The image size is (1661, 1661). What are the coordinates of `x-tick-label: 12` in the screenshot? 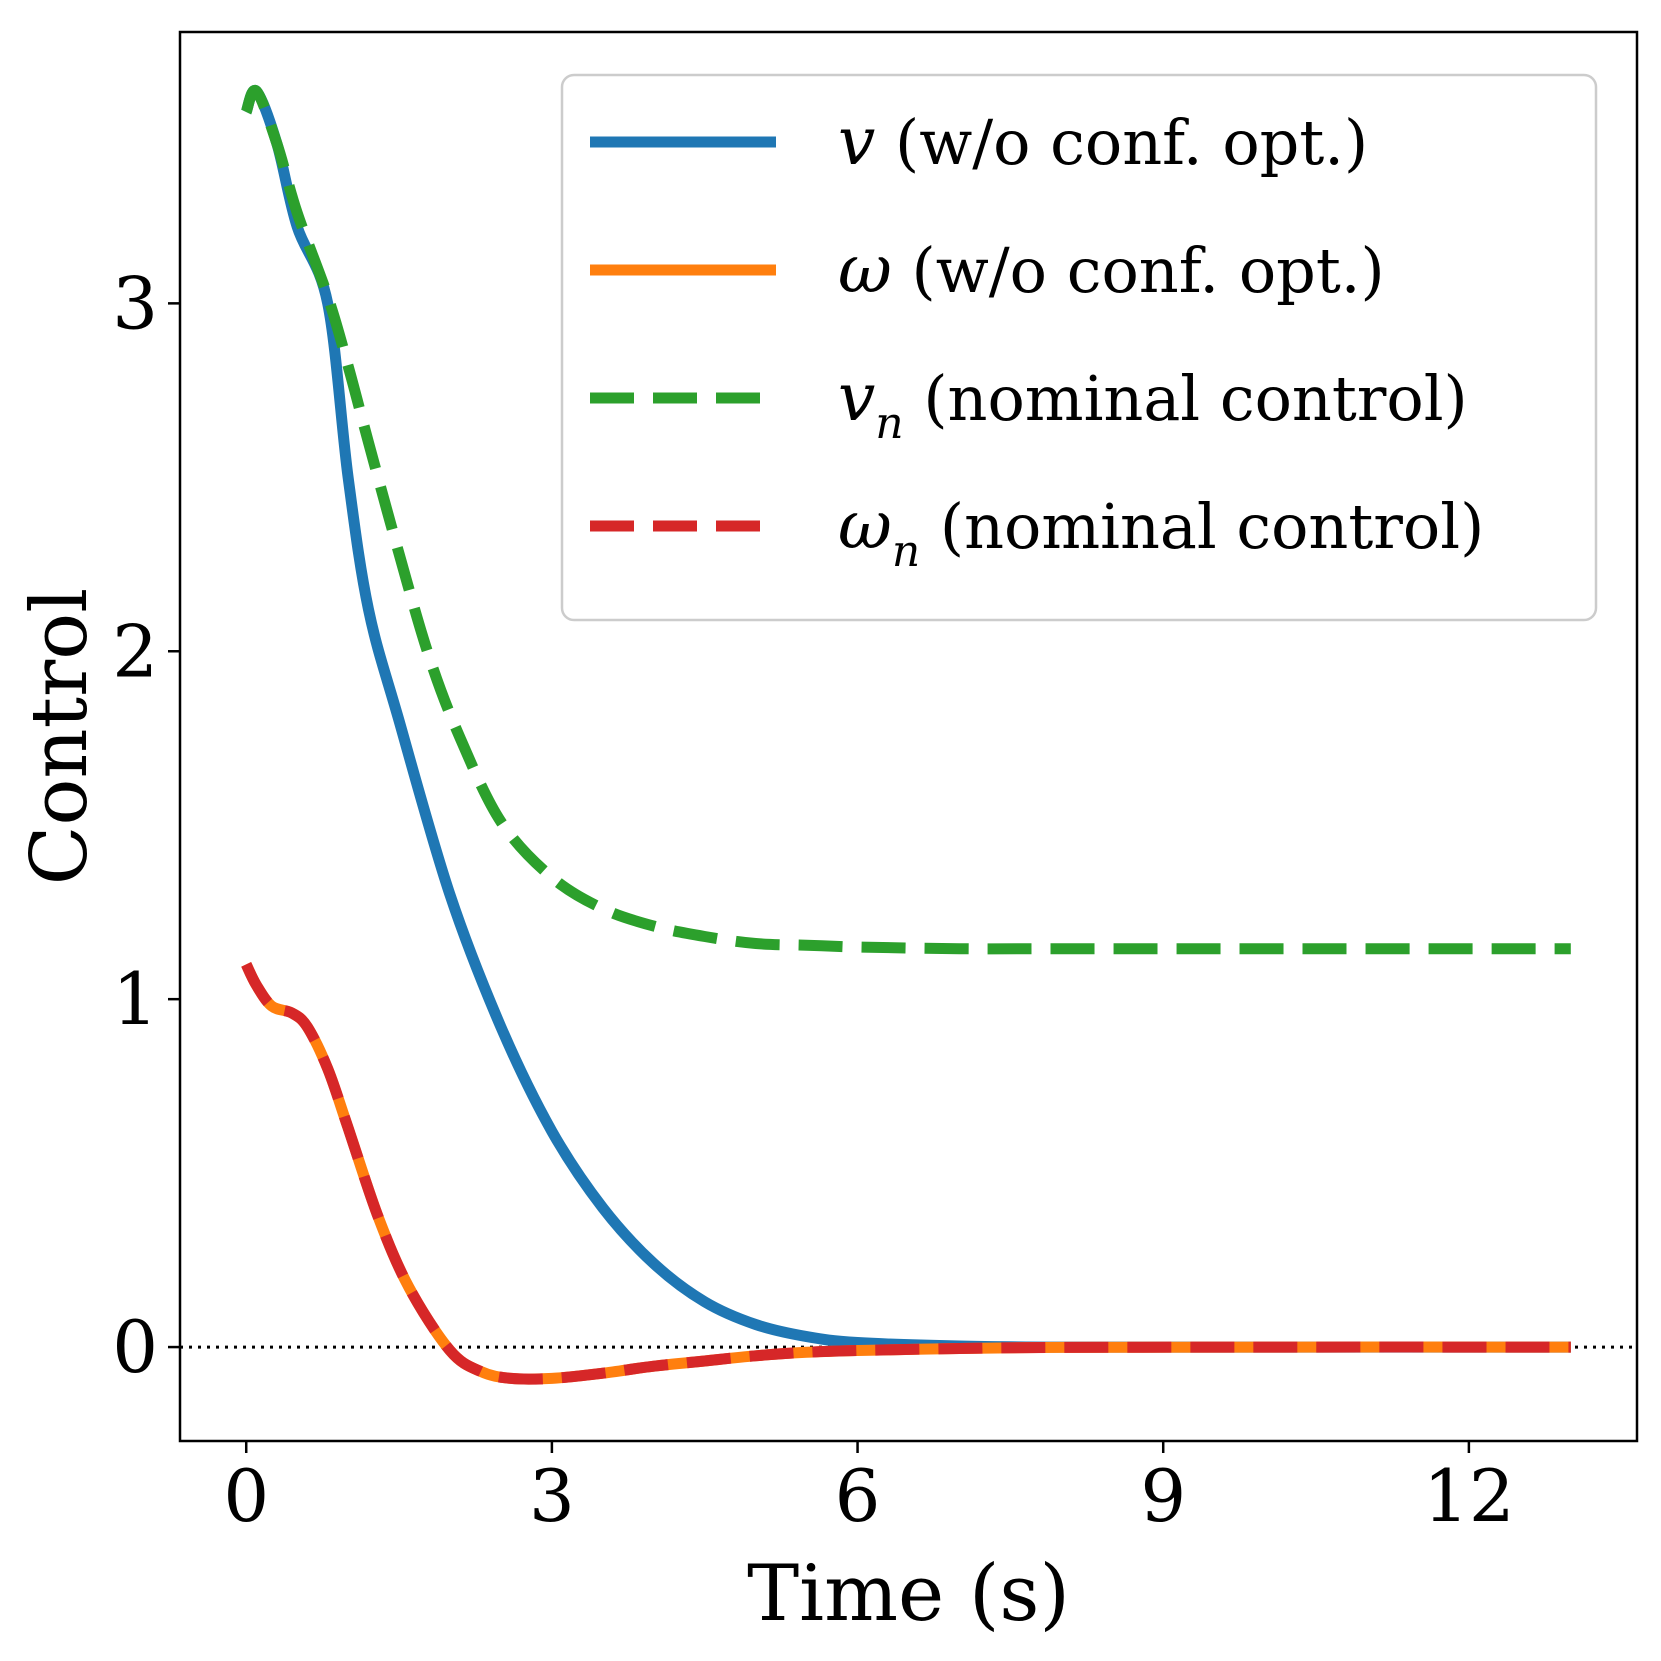 It's located at (1469, 1496).